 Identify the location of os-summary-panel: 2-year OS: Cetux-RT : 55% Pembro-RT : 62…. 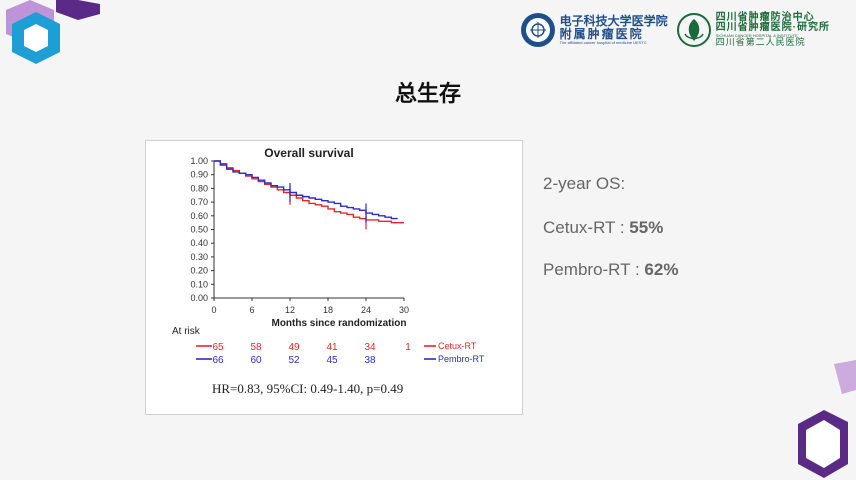
(610, 238).